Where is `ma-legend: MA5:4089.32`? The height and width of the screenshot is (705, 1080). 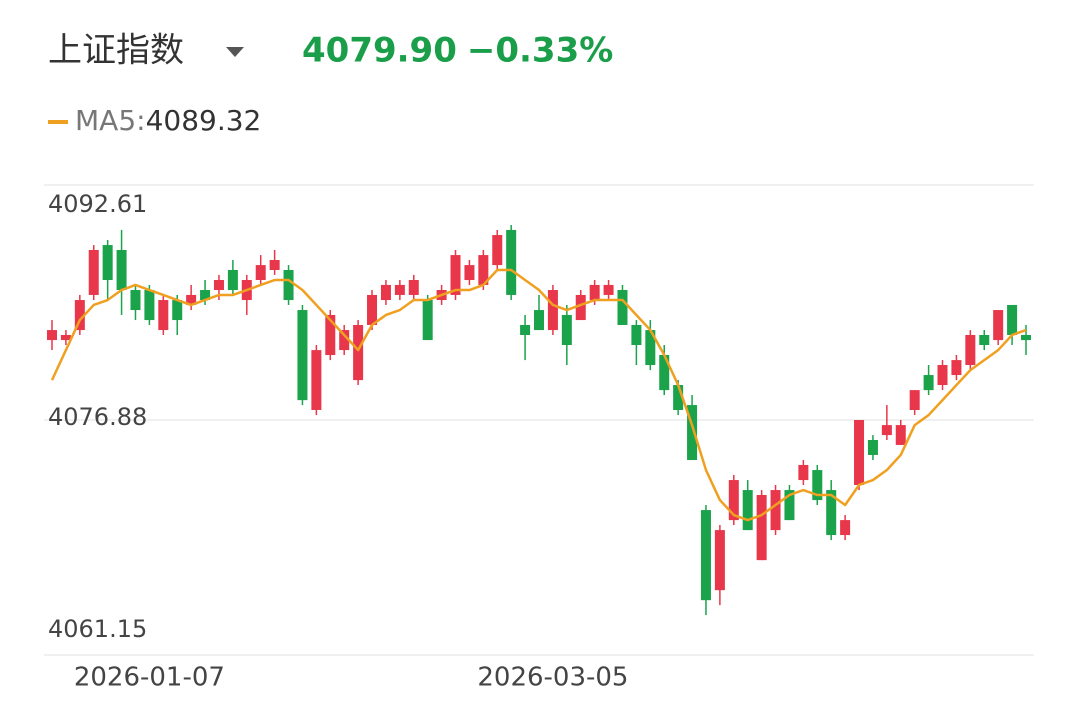
ma-legend: MA5:4089.32 is located at coordinates (168, 120).